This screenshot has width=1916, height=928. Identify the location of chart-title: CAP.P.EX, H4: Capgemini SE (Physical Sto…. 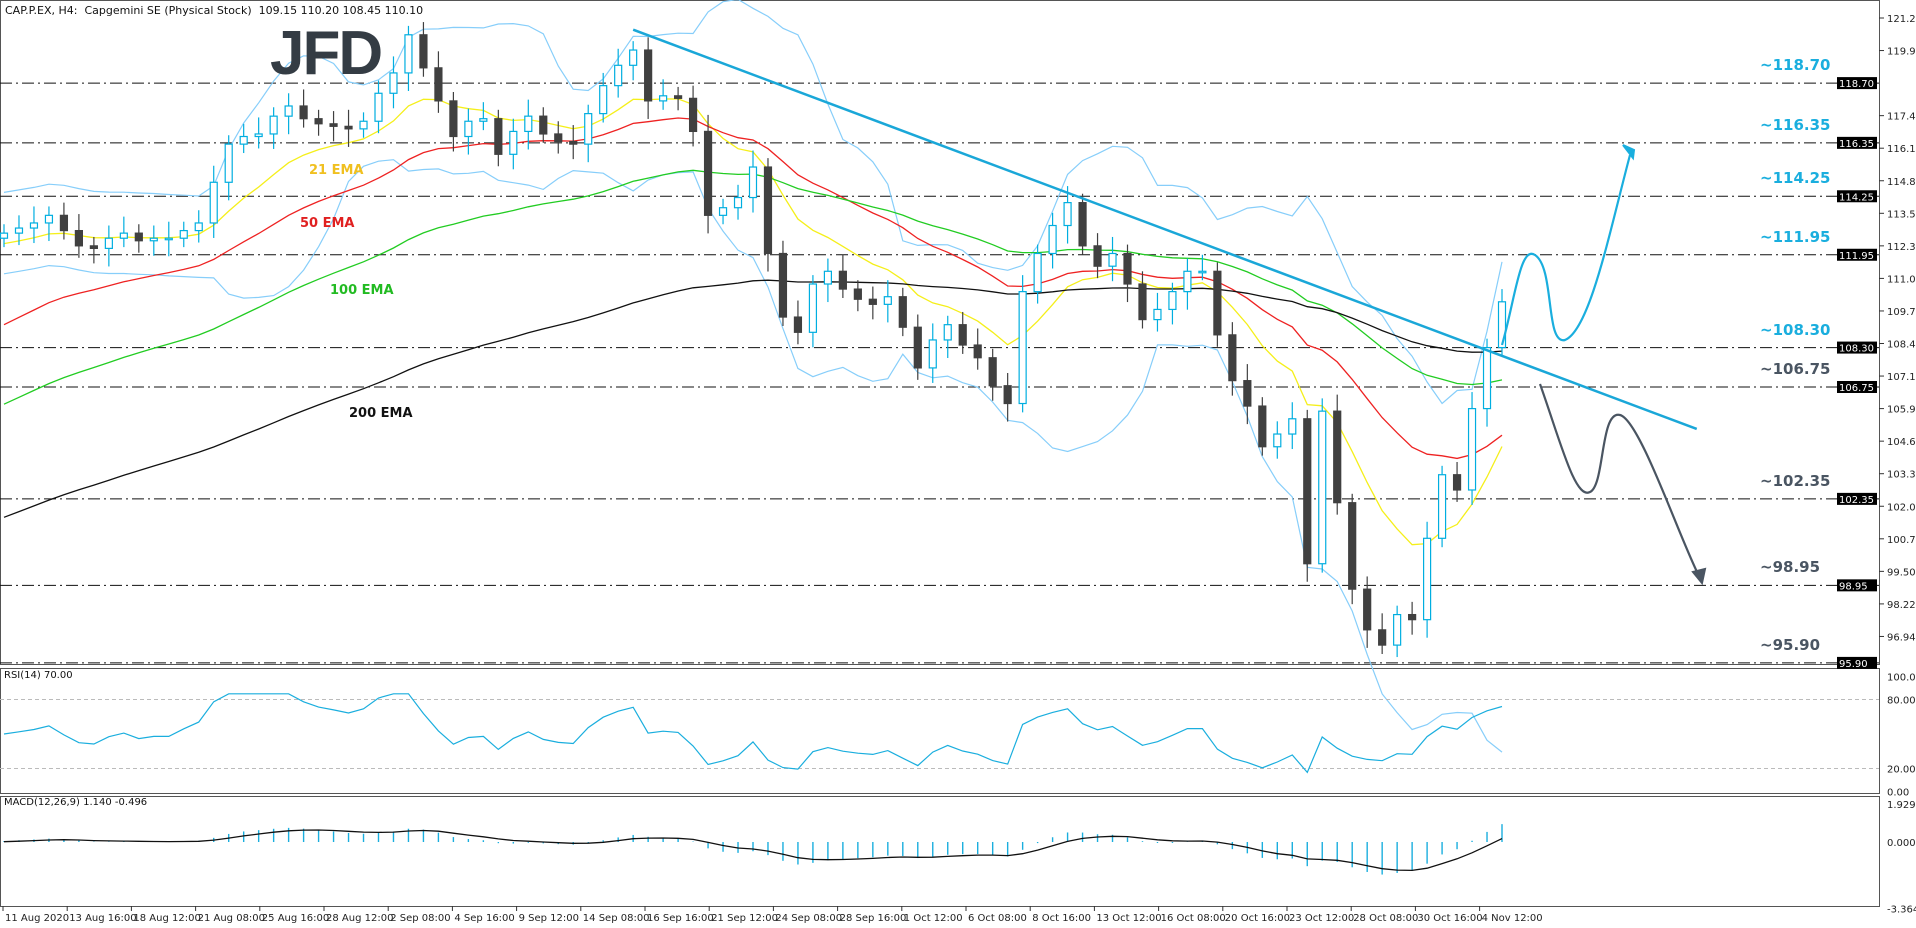
(214, 10).